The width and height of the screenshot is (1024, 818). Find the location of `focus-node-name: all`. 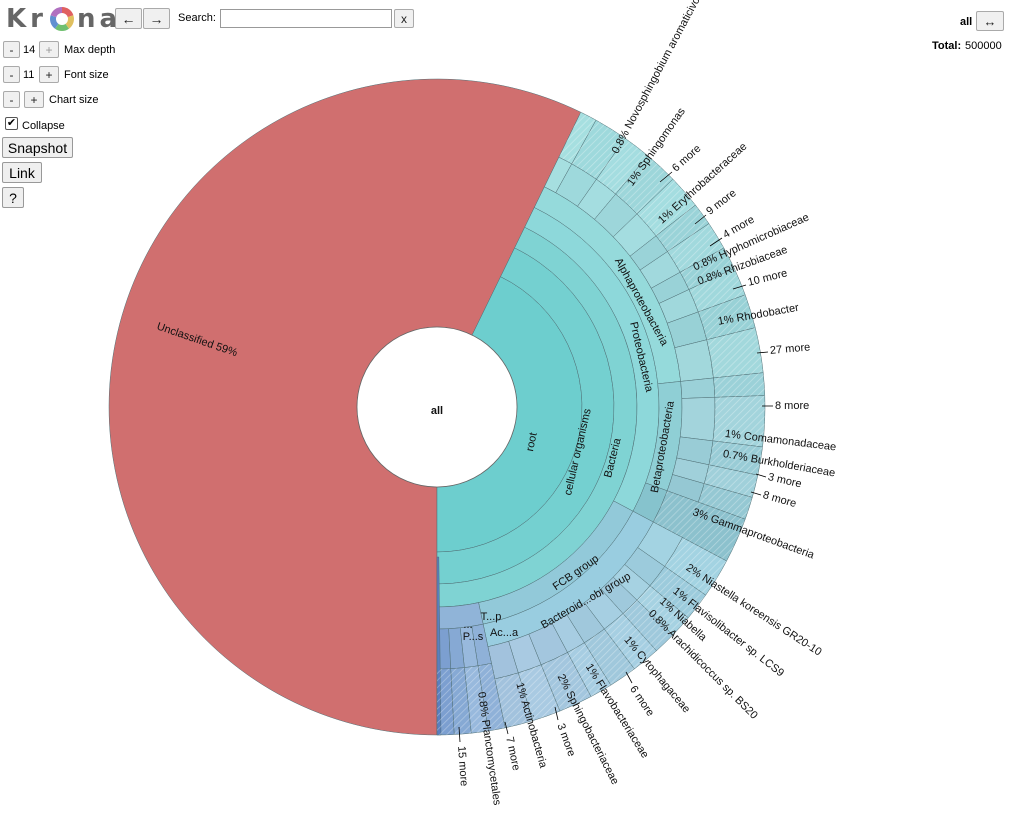

focus-node-name: all is located at coordinates (966, 22).